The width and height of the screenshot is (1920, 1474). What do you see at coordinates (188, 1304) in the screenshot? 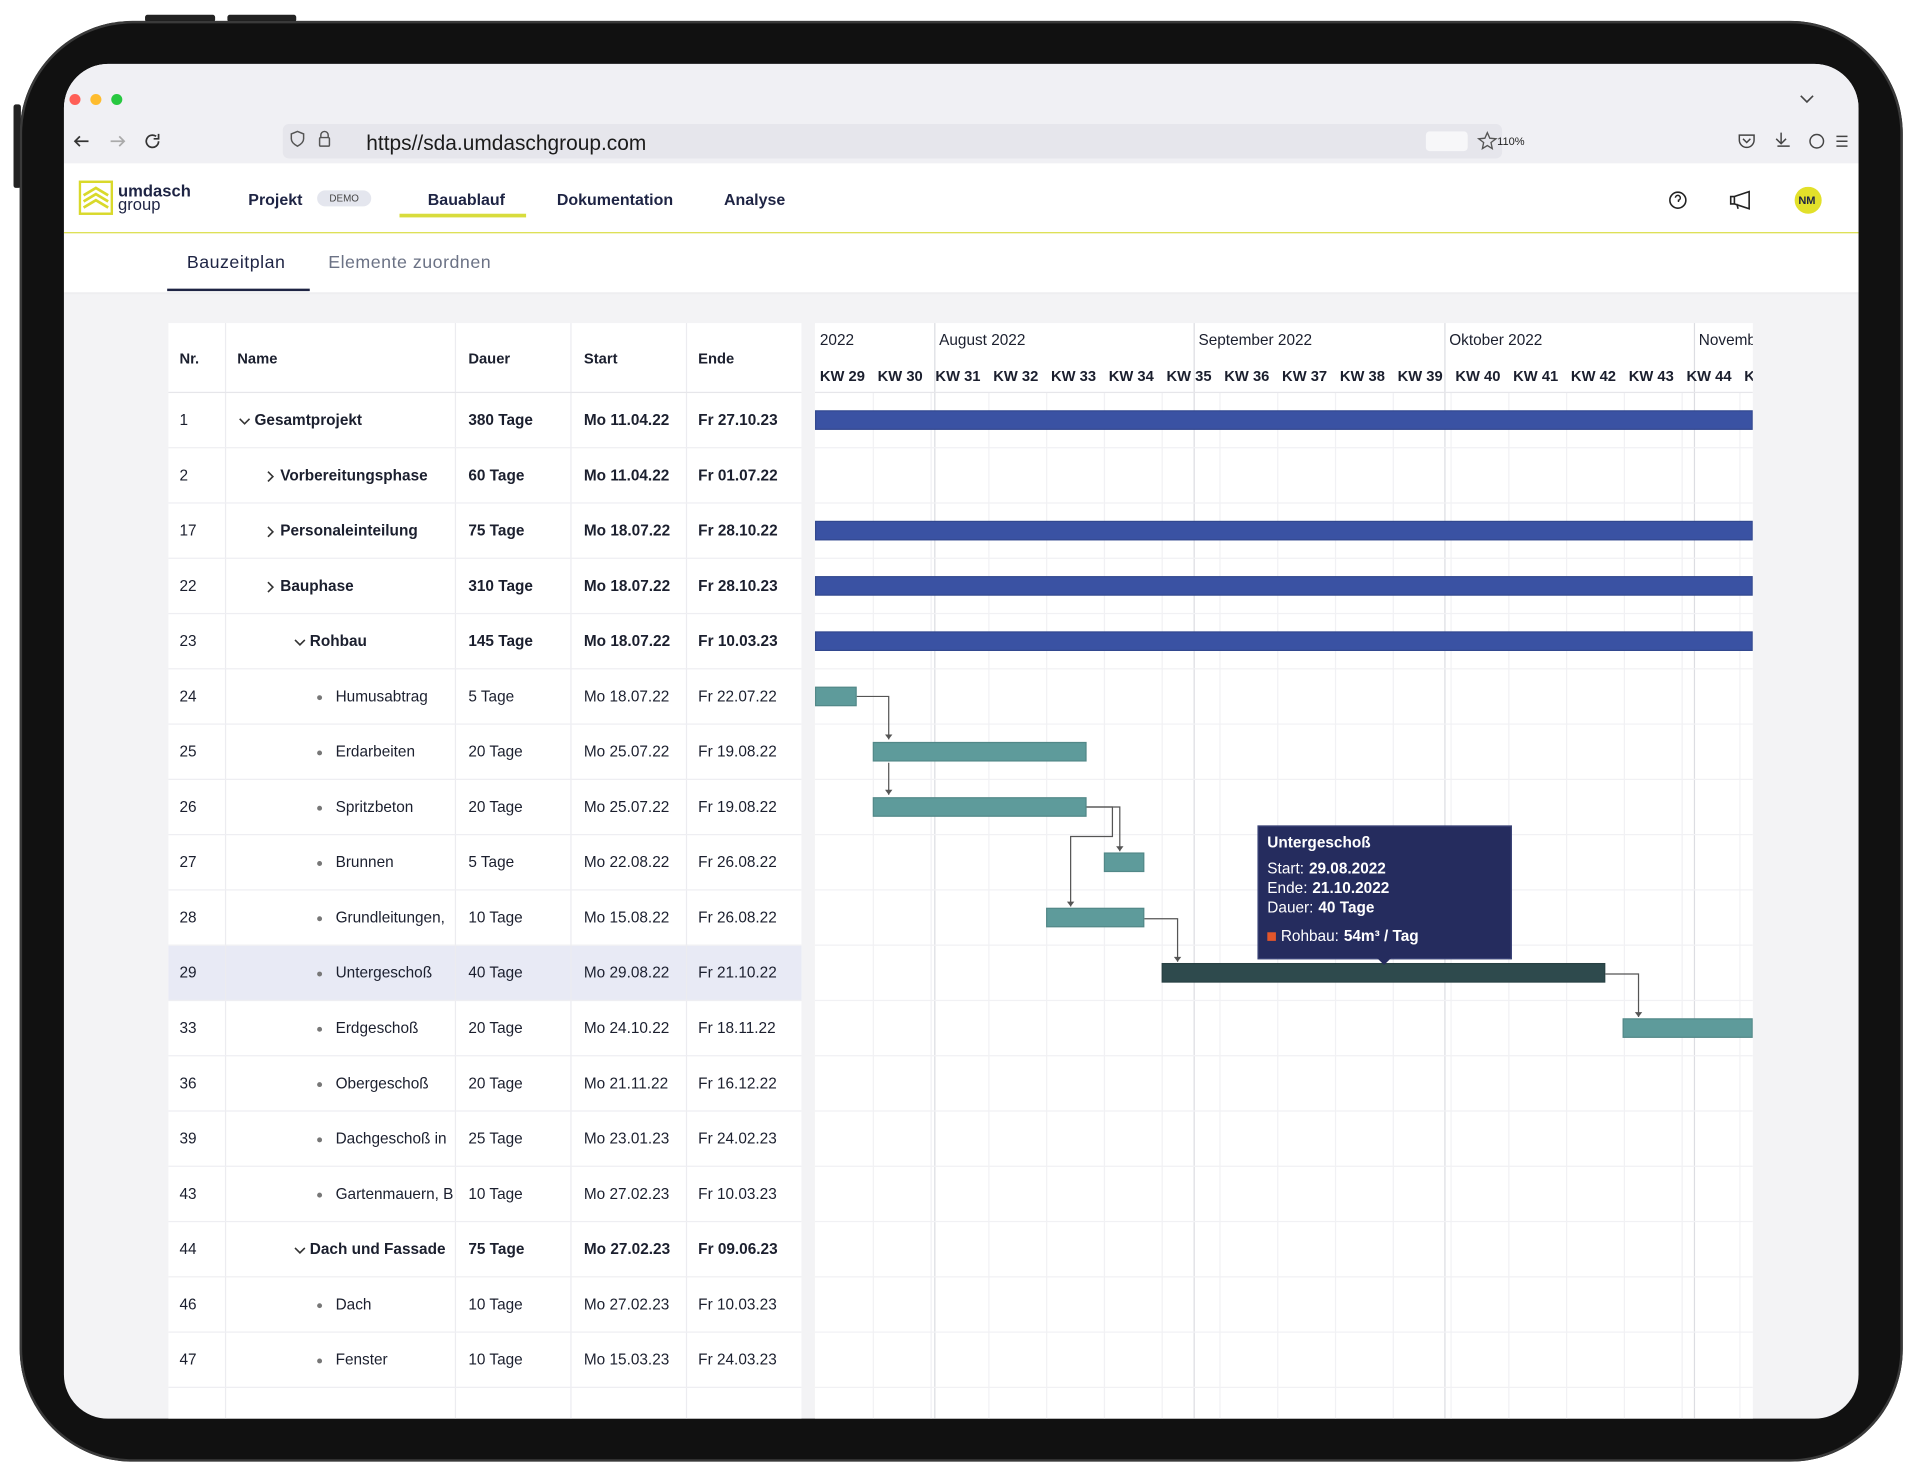
I see `row-number: 46` at bounding box center [188, 1304].